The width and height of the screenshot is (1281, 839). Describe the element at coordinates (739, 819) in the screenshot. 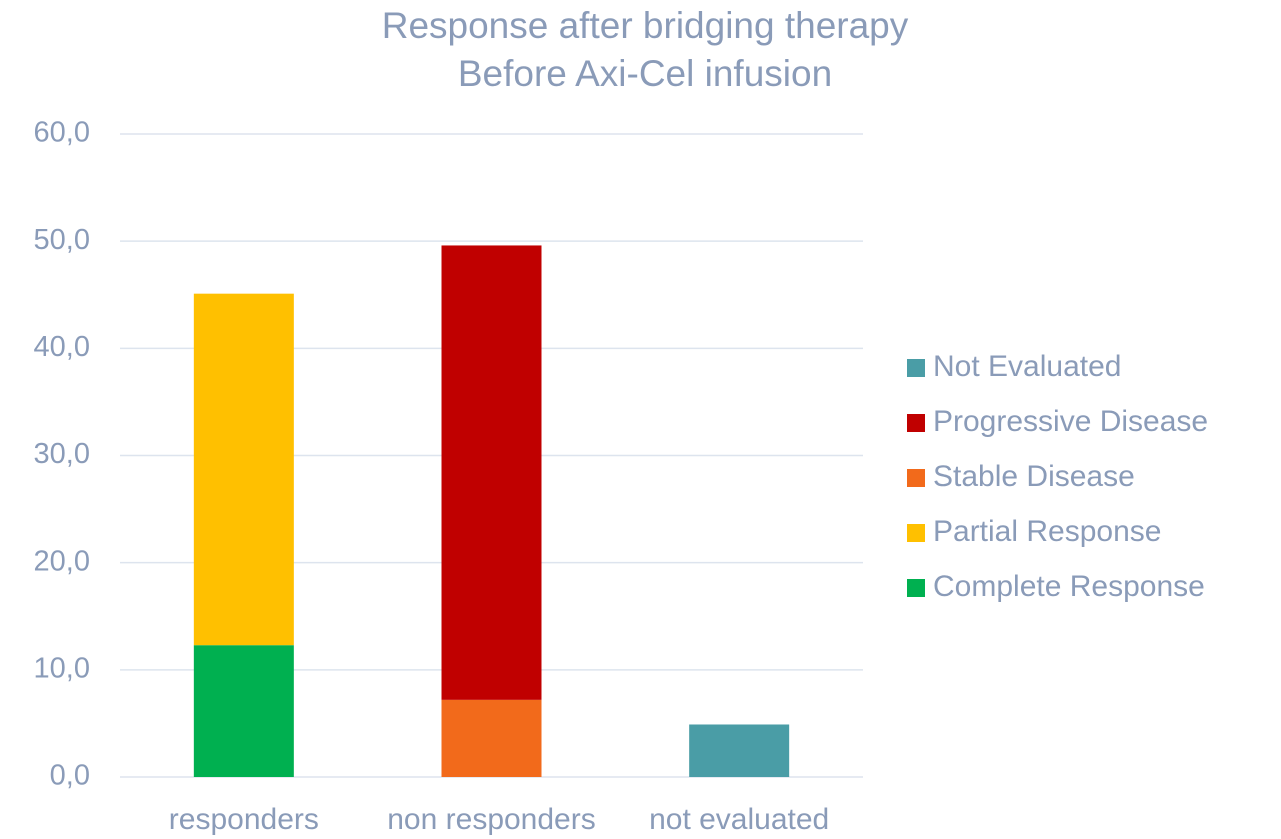

I see `x-tick-label: not evaluated` at that location.